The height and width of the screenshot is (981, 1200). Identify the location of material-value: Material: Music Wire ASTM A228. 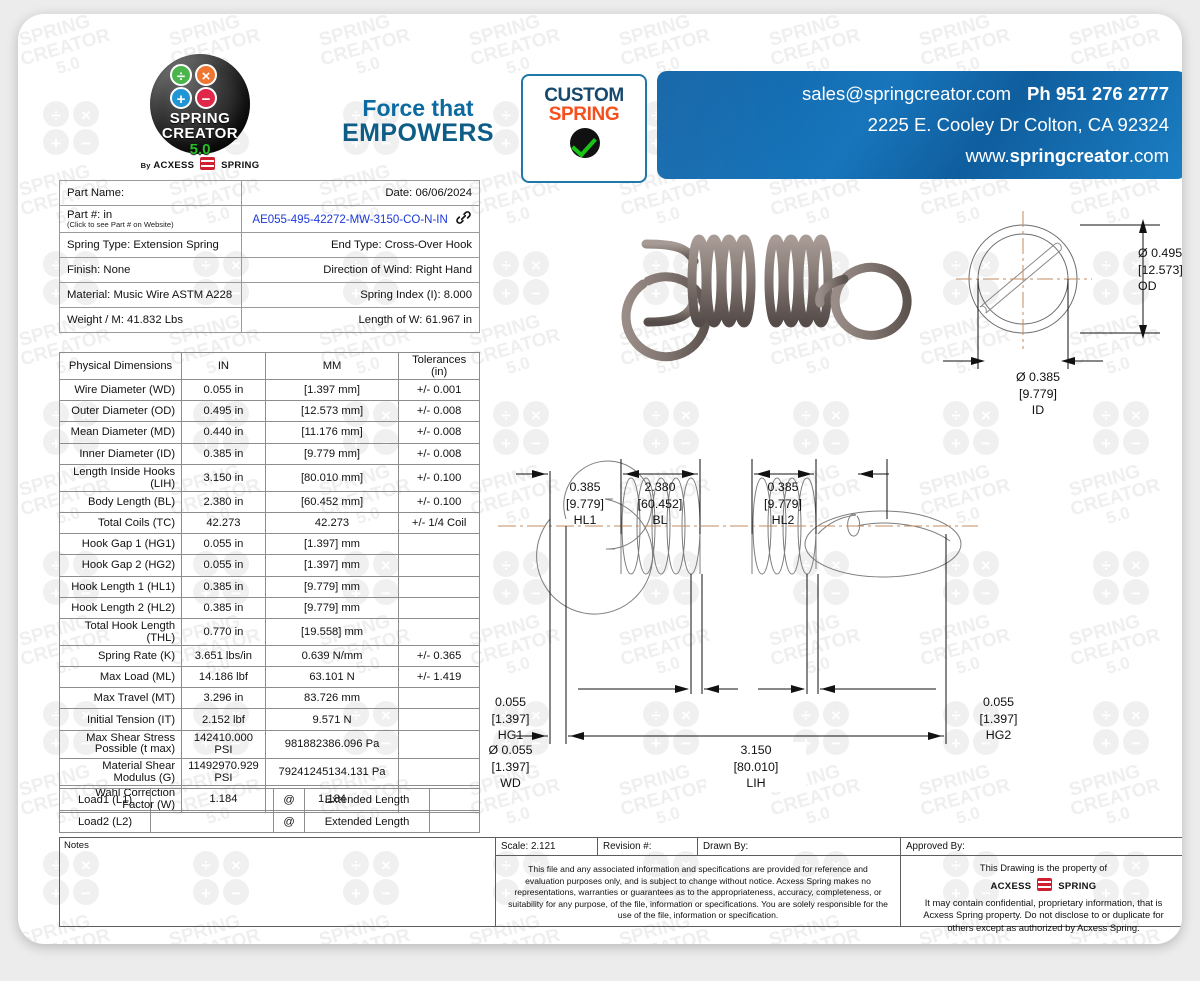
(150, 295).